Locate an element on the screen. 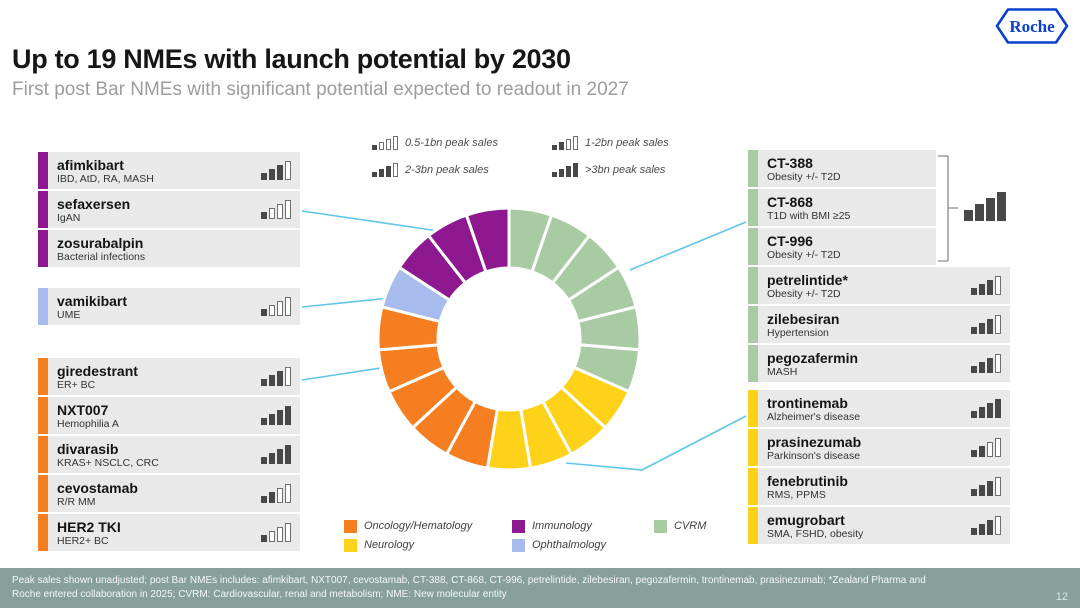  roche-logo-text: Roche is located at coordinates (1032, 26).